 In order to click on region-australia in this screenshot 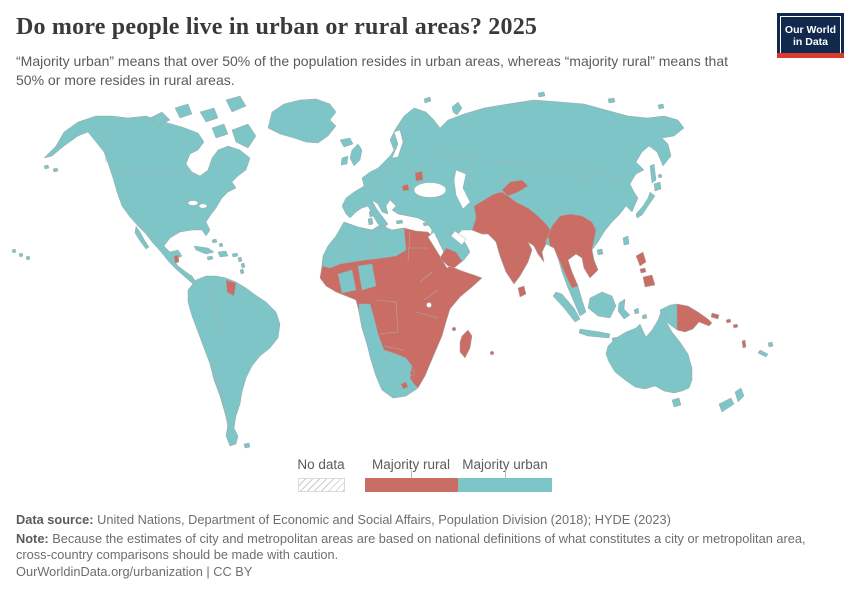, I will do `click(649, 352)`.